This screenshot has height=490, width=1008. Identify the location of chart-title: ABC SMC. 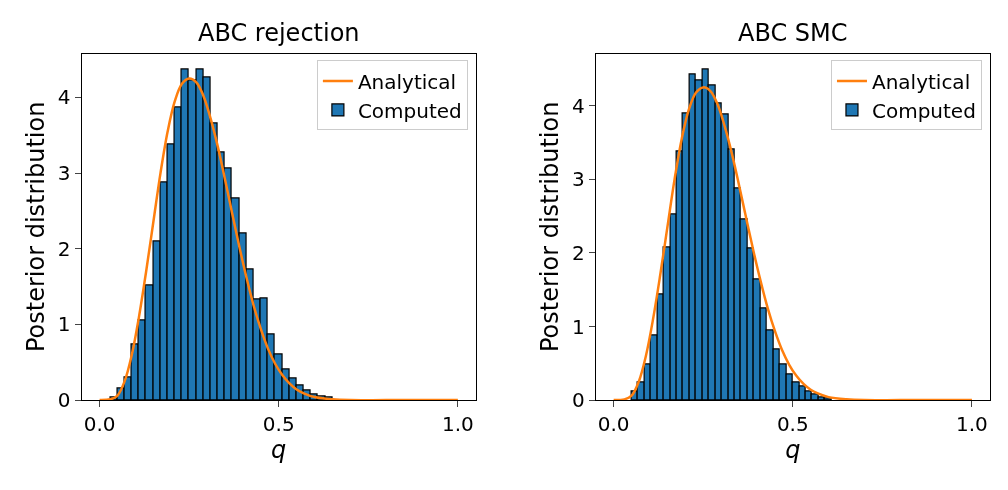
(793, 33).